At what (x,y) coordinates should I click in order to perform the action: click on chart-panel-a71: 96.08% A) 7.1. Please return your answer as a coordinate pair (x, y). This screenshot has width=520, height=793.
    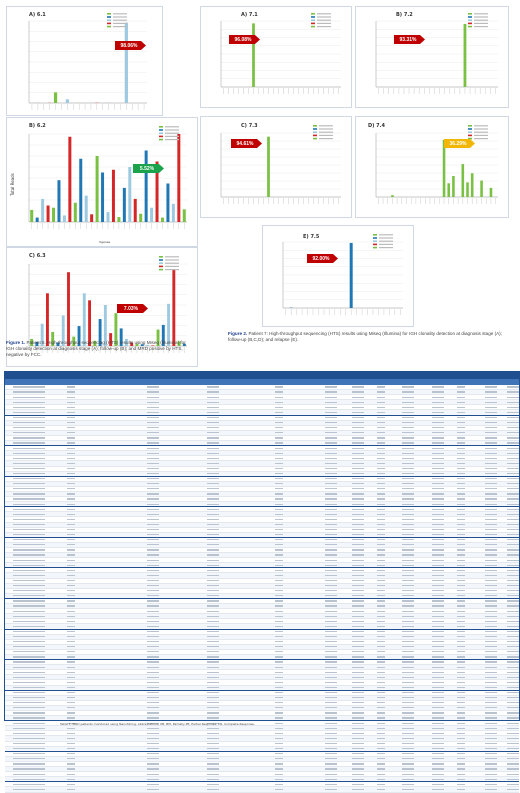
    Looking at the image, I should click on (276, 57).